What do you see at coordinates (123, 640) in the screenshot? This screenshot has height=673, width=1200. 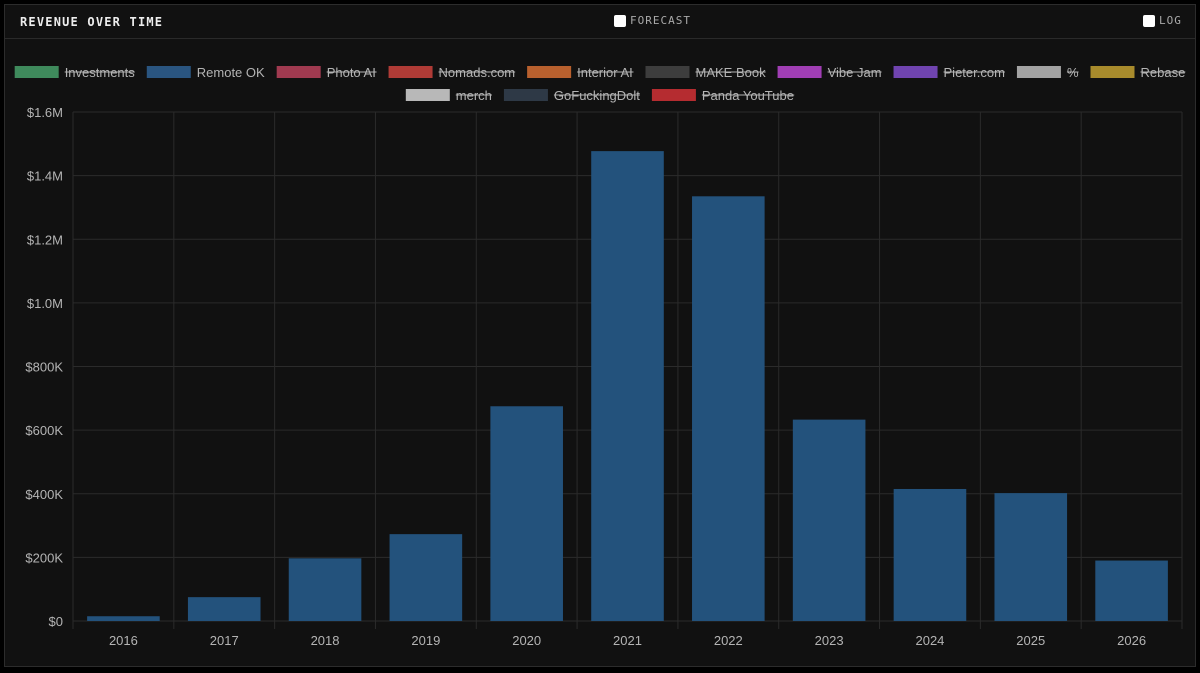 I see `x-tick-label: 2016` at bounding box center [123, 640].